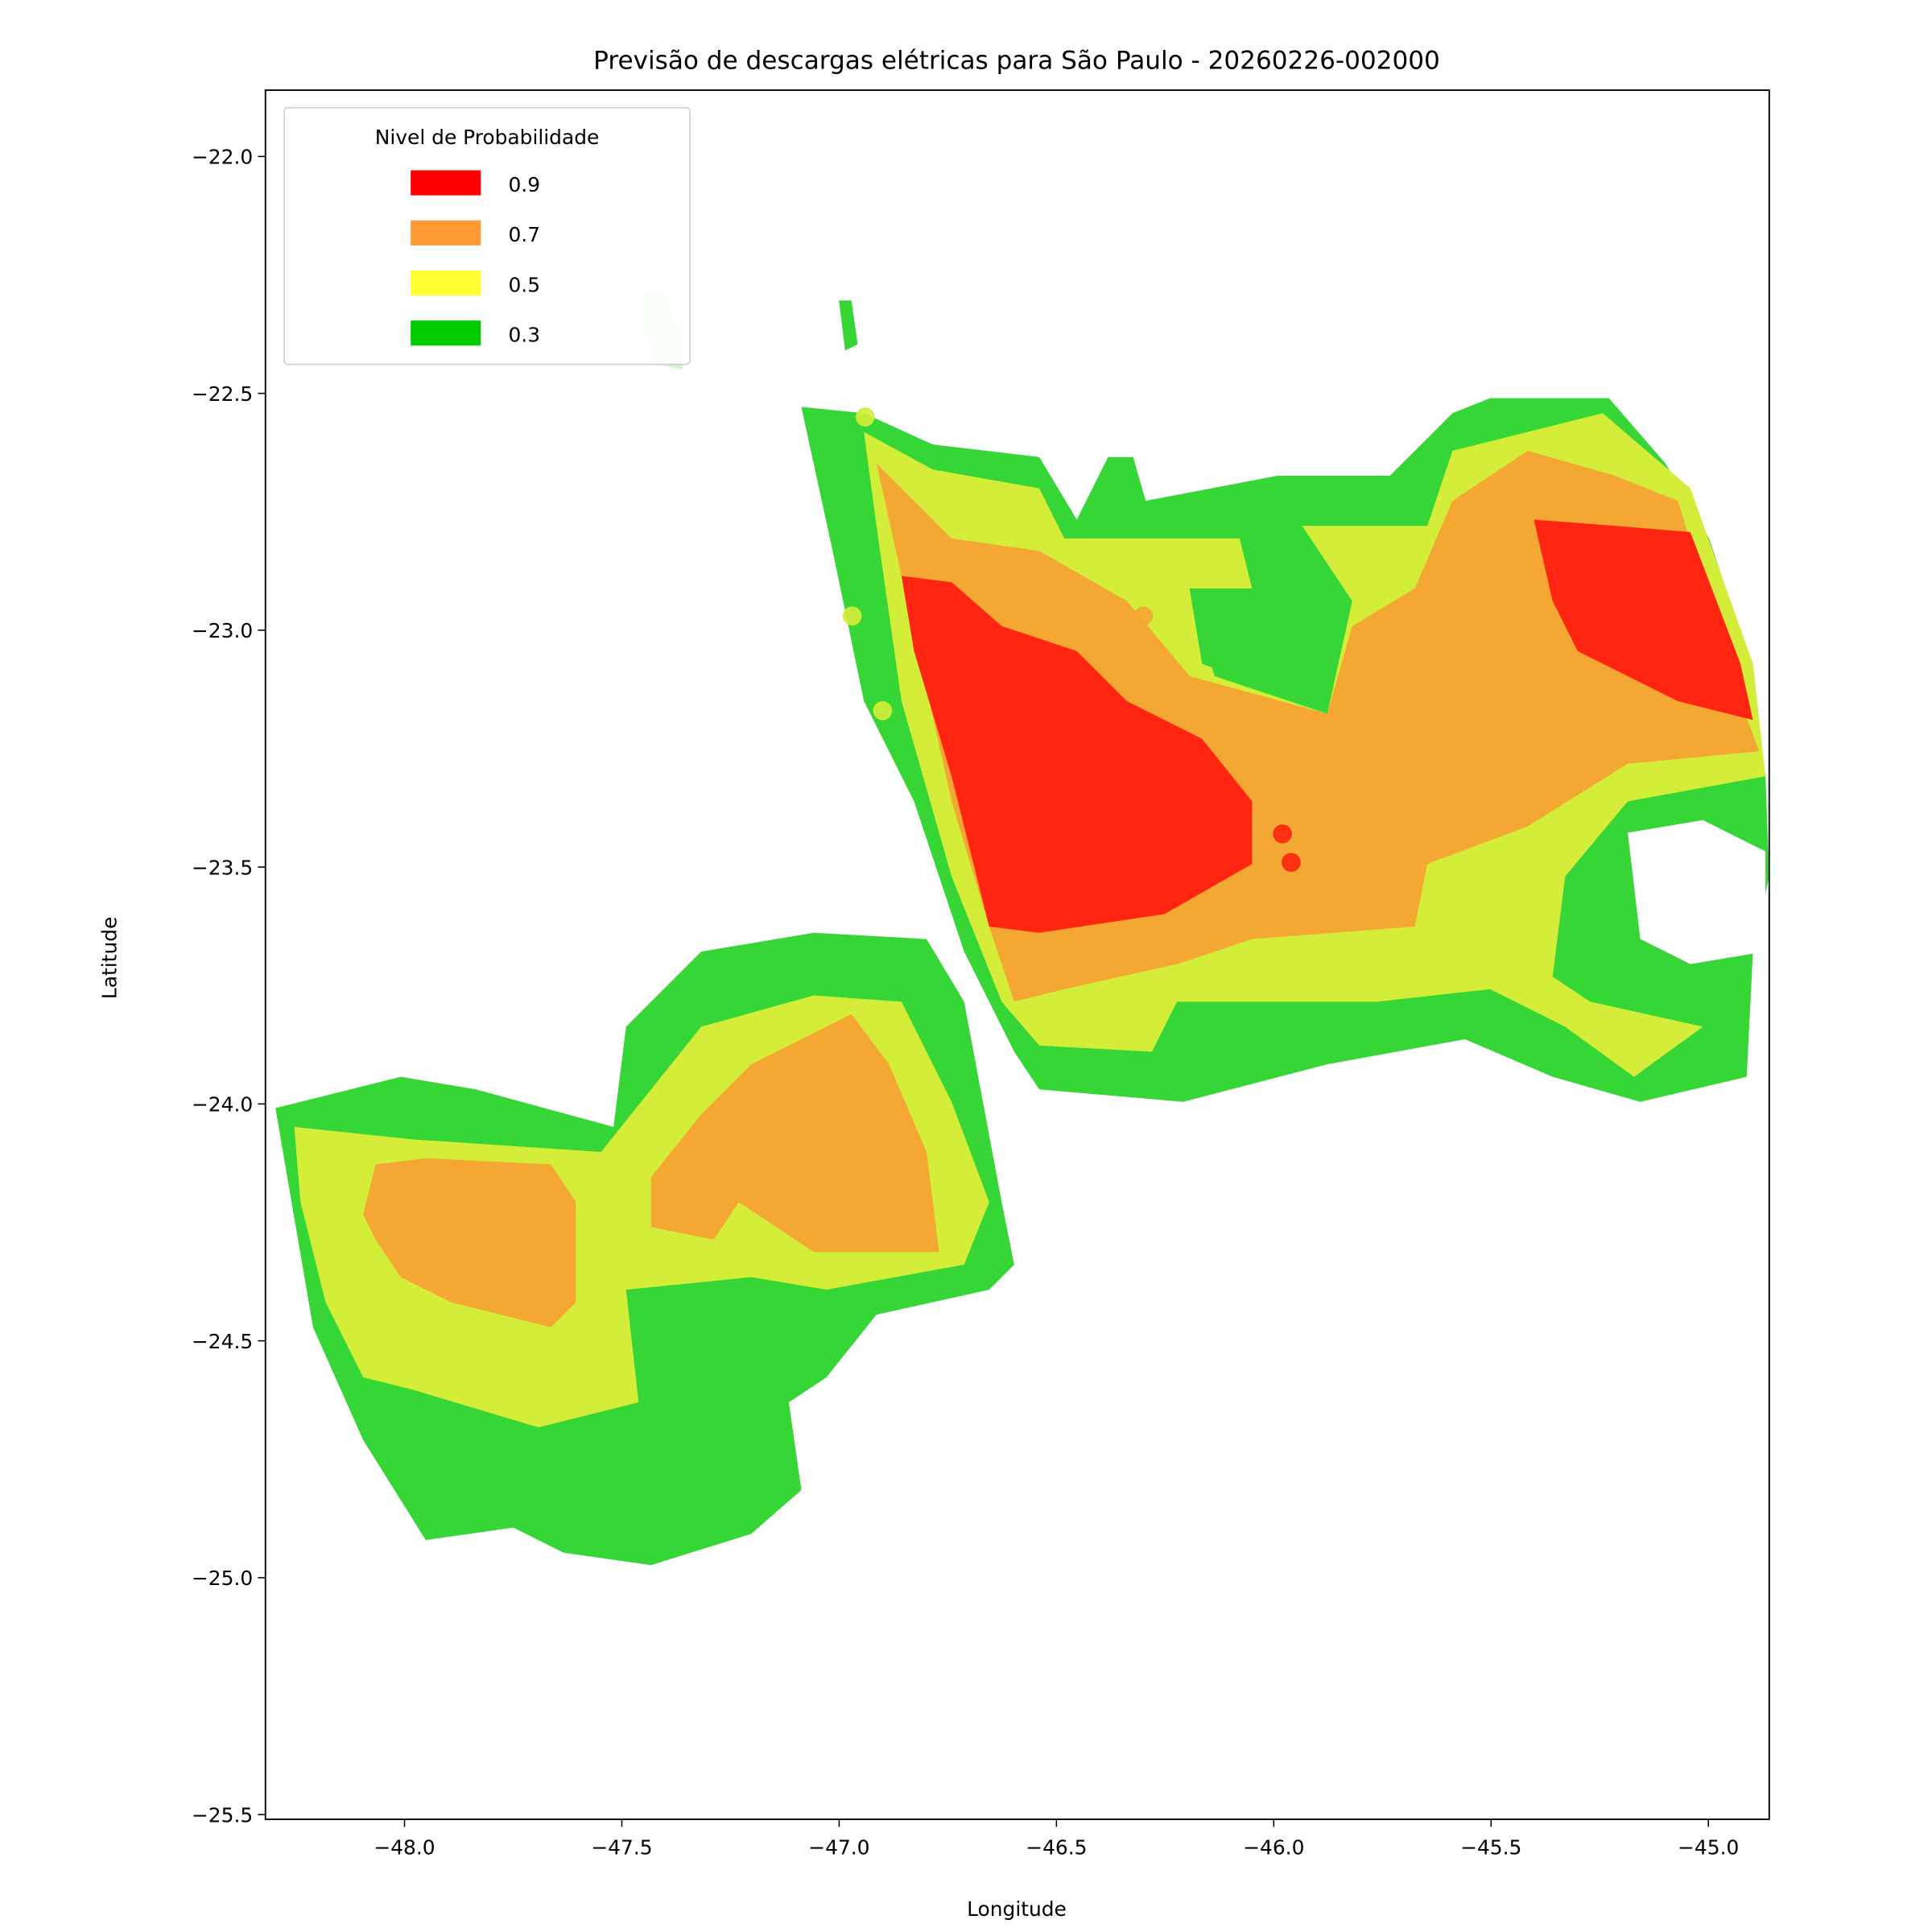 The image size is (1932, 1932). I want to click on y-tick-label: −23.0, so click(222, 630).